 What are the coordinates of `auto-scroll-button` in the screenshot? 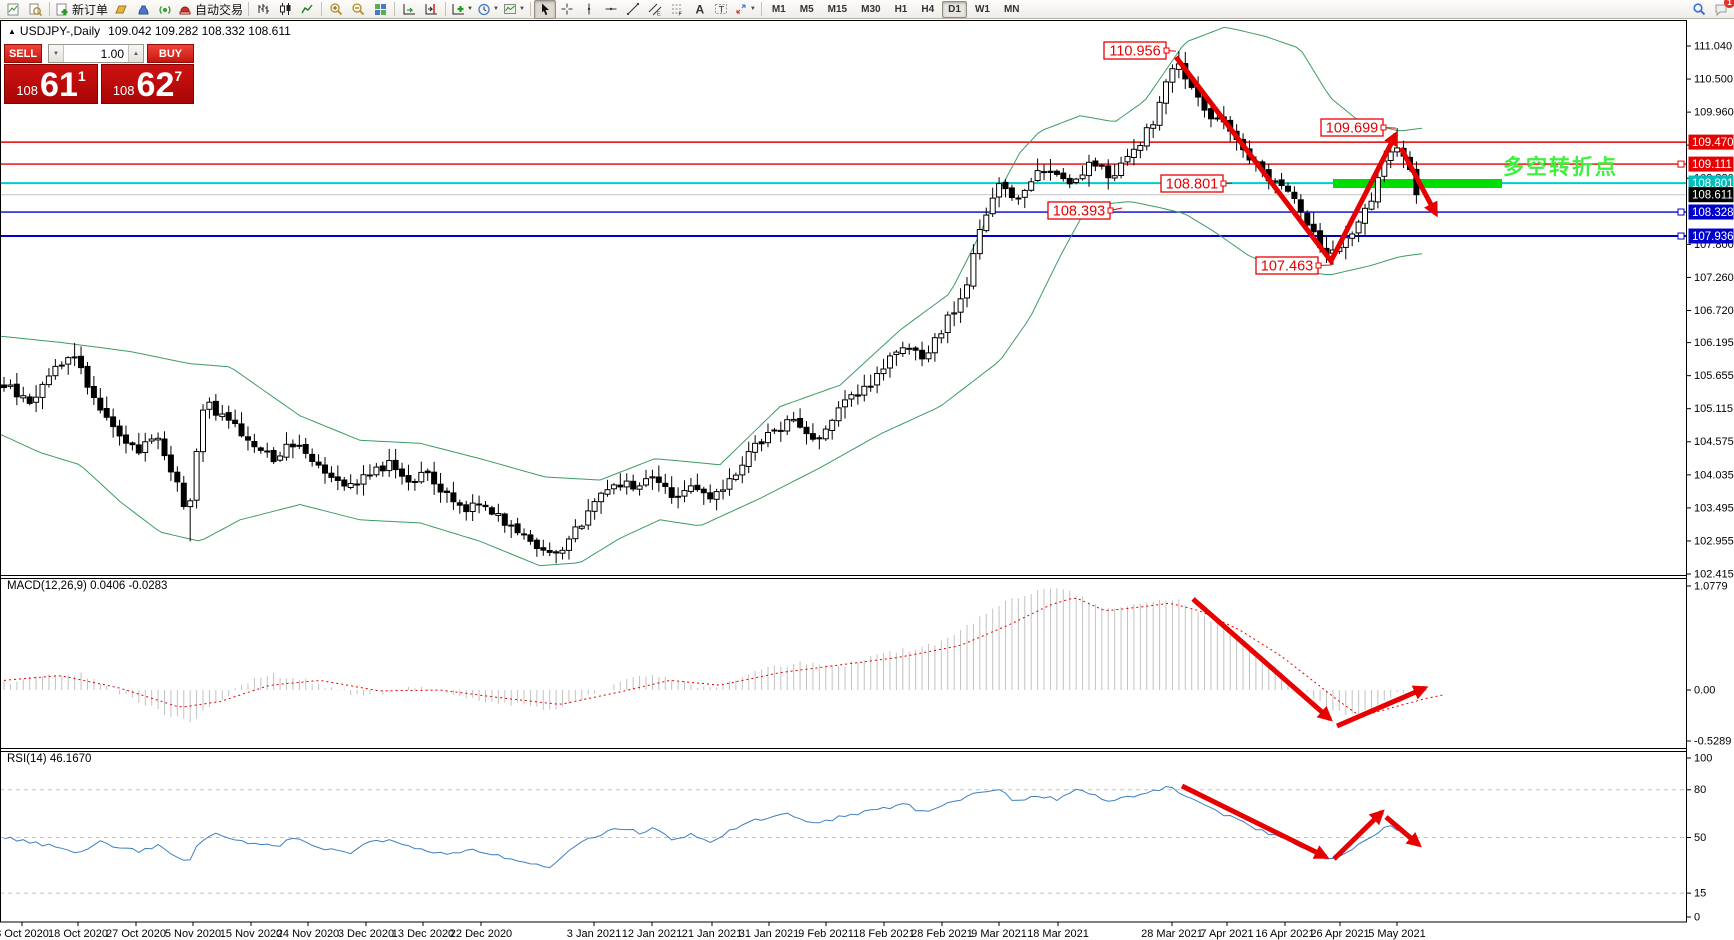 It's located at (409, 9).